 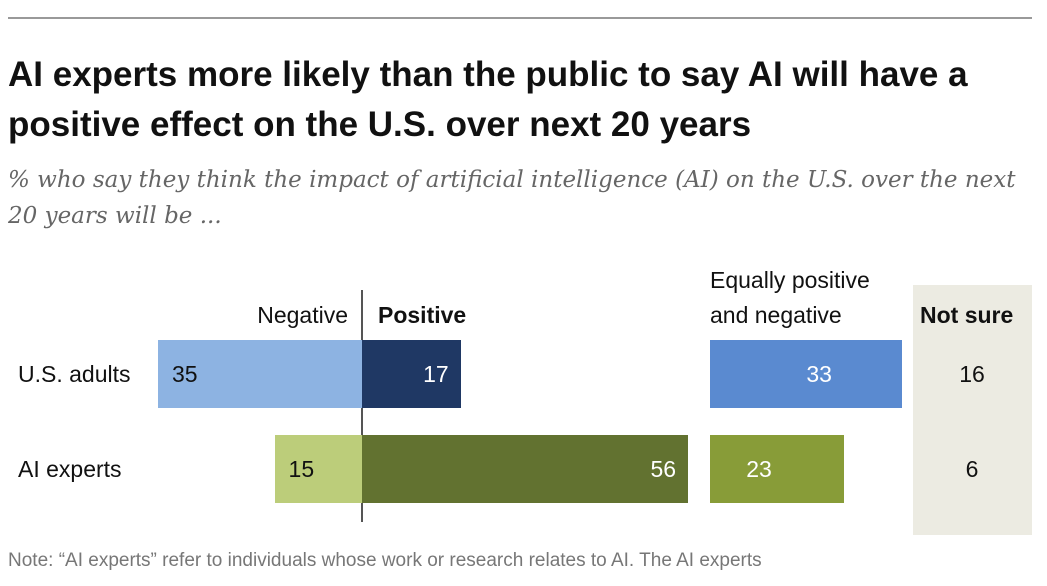 What do you see at coordinates (777, 469) in the screenshot?
I see `bar-equally-ai-experts` at bounding box center [777, 469].